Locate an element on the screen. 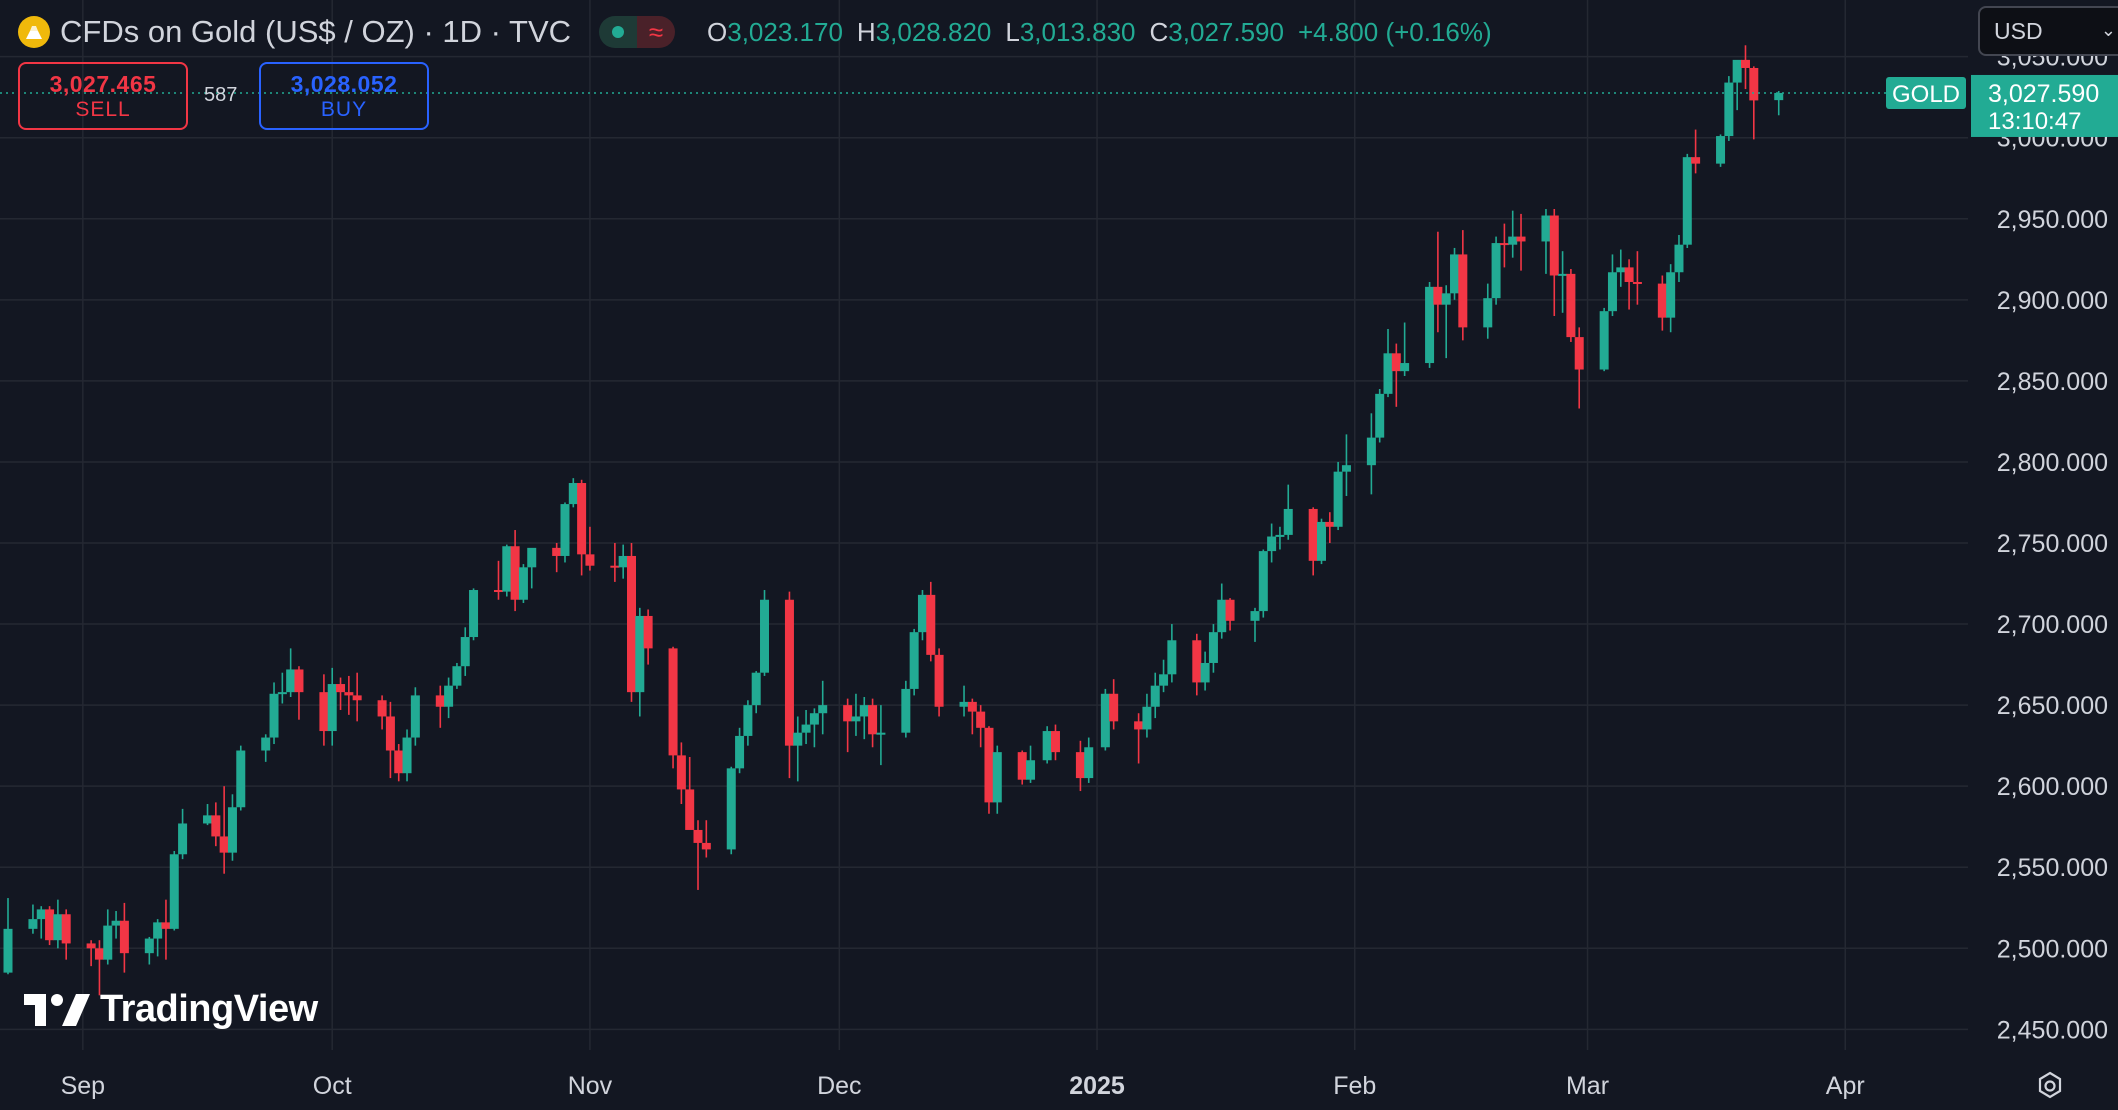 Image resolution: width=2118 pixels, height=1110 pixels. y-tick-label: 2,900.000 is located at coordinates (2052, 301).